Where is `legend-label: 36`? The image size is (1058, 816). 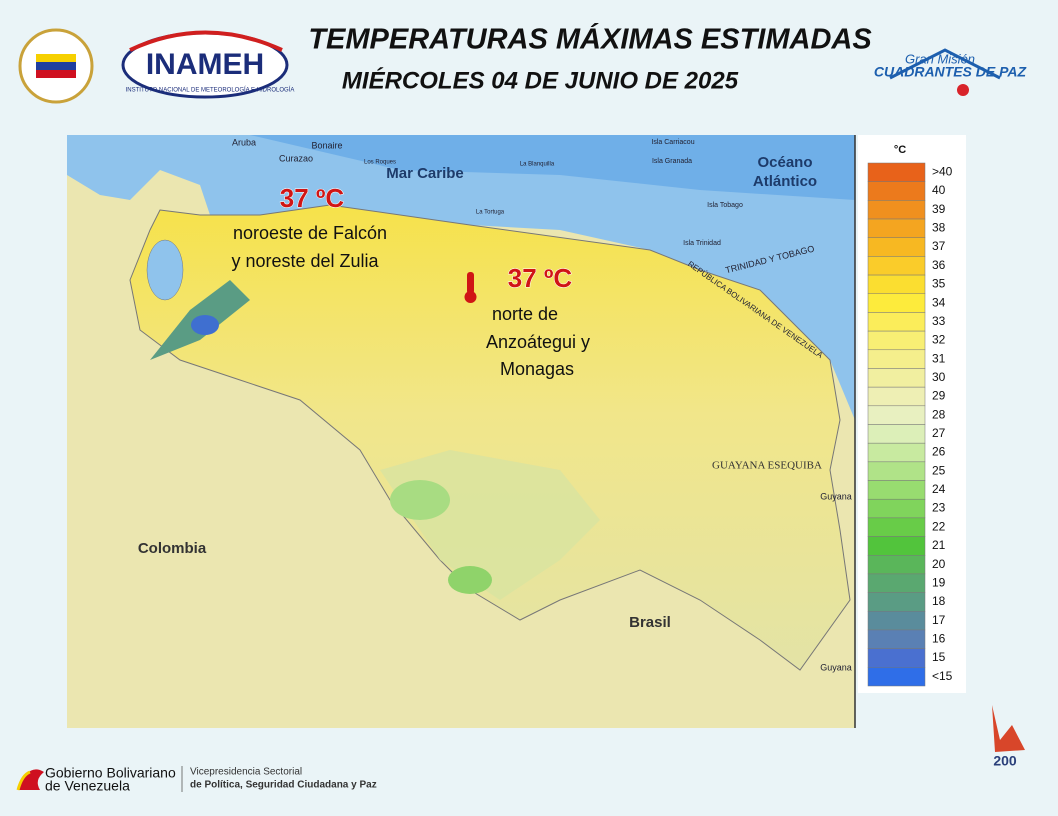
legend-label: 36 is located at coordinates (939, 265).